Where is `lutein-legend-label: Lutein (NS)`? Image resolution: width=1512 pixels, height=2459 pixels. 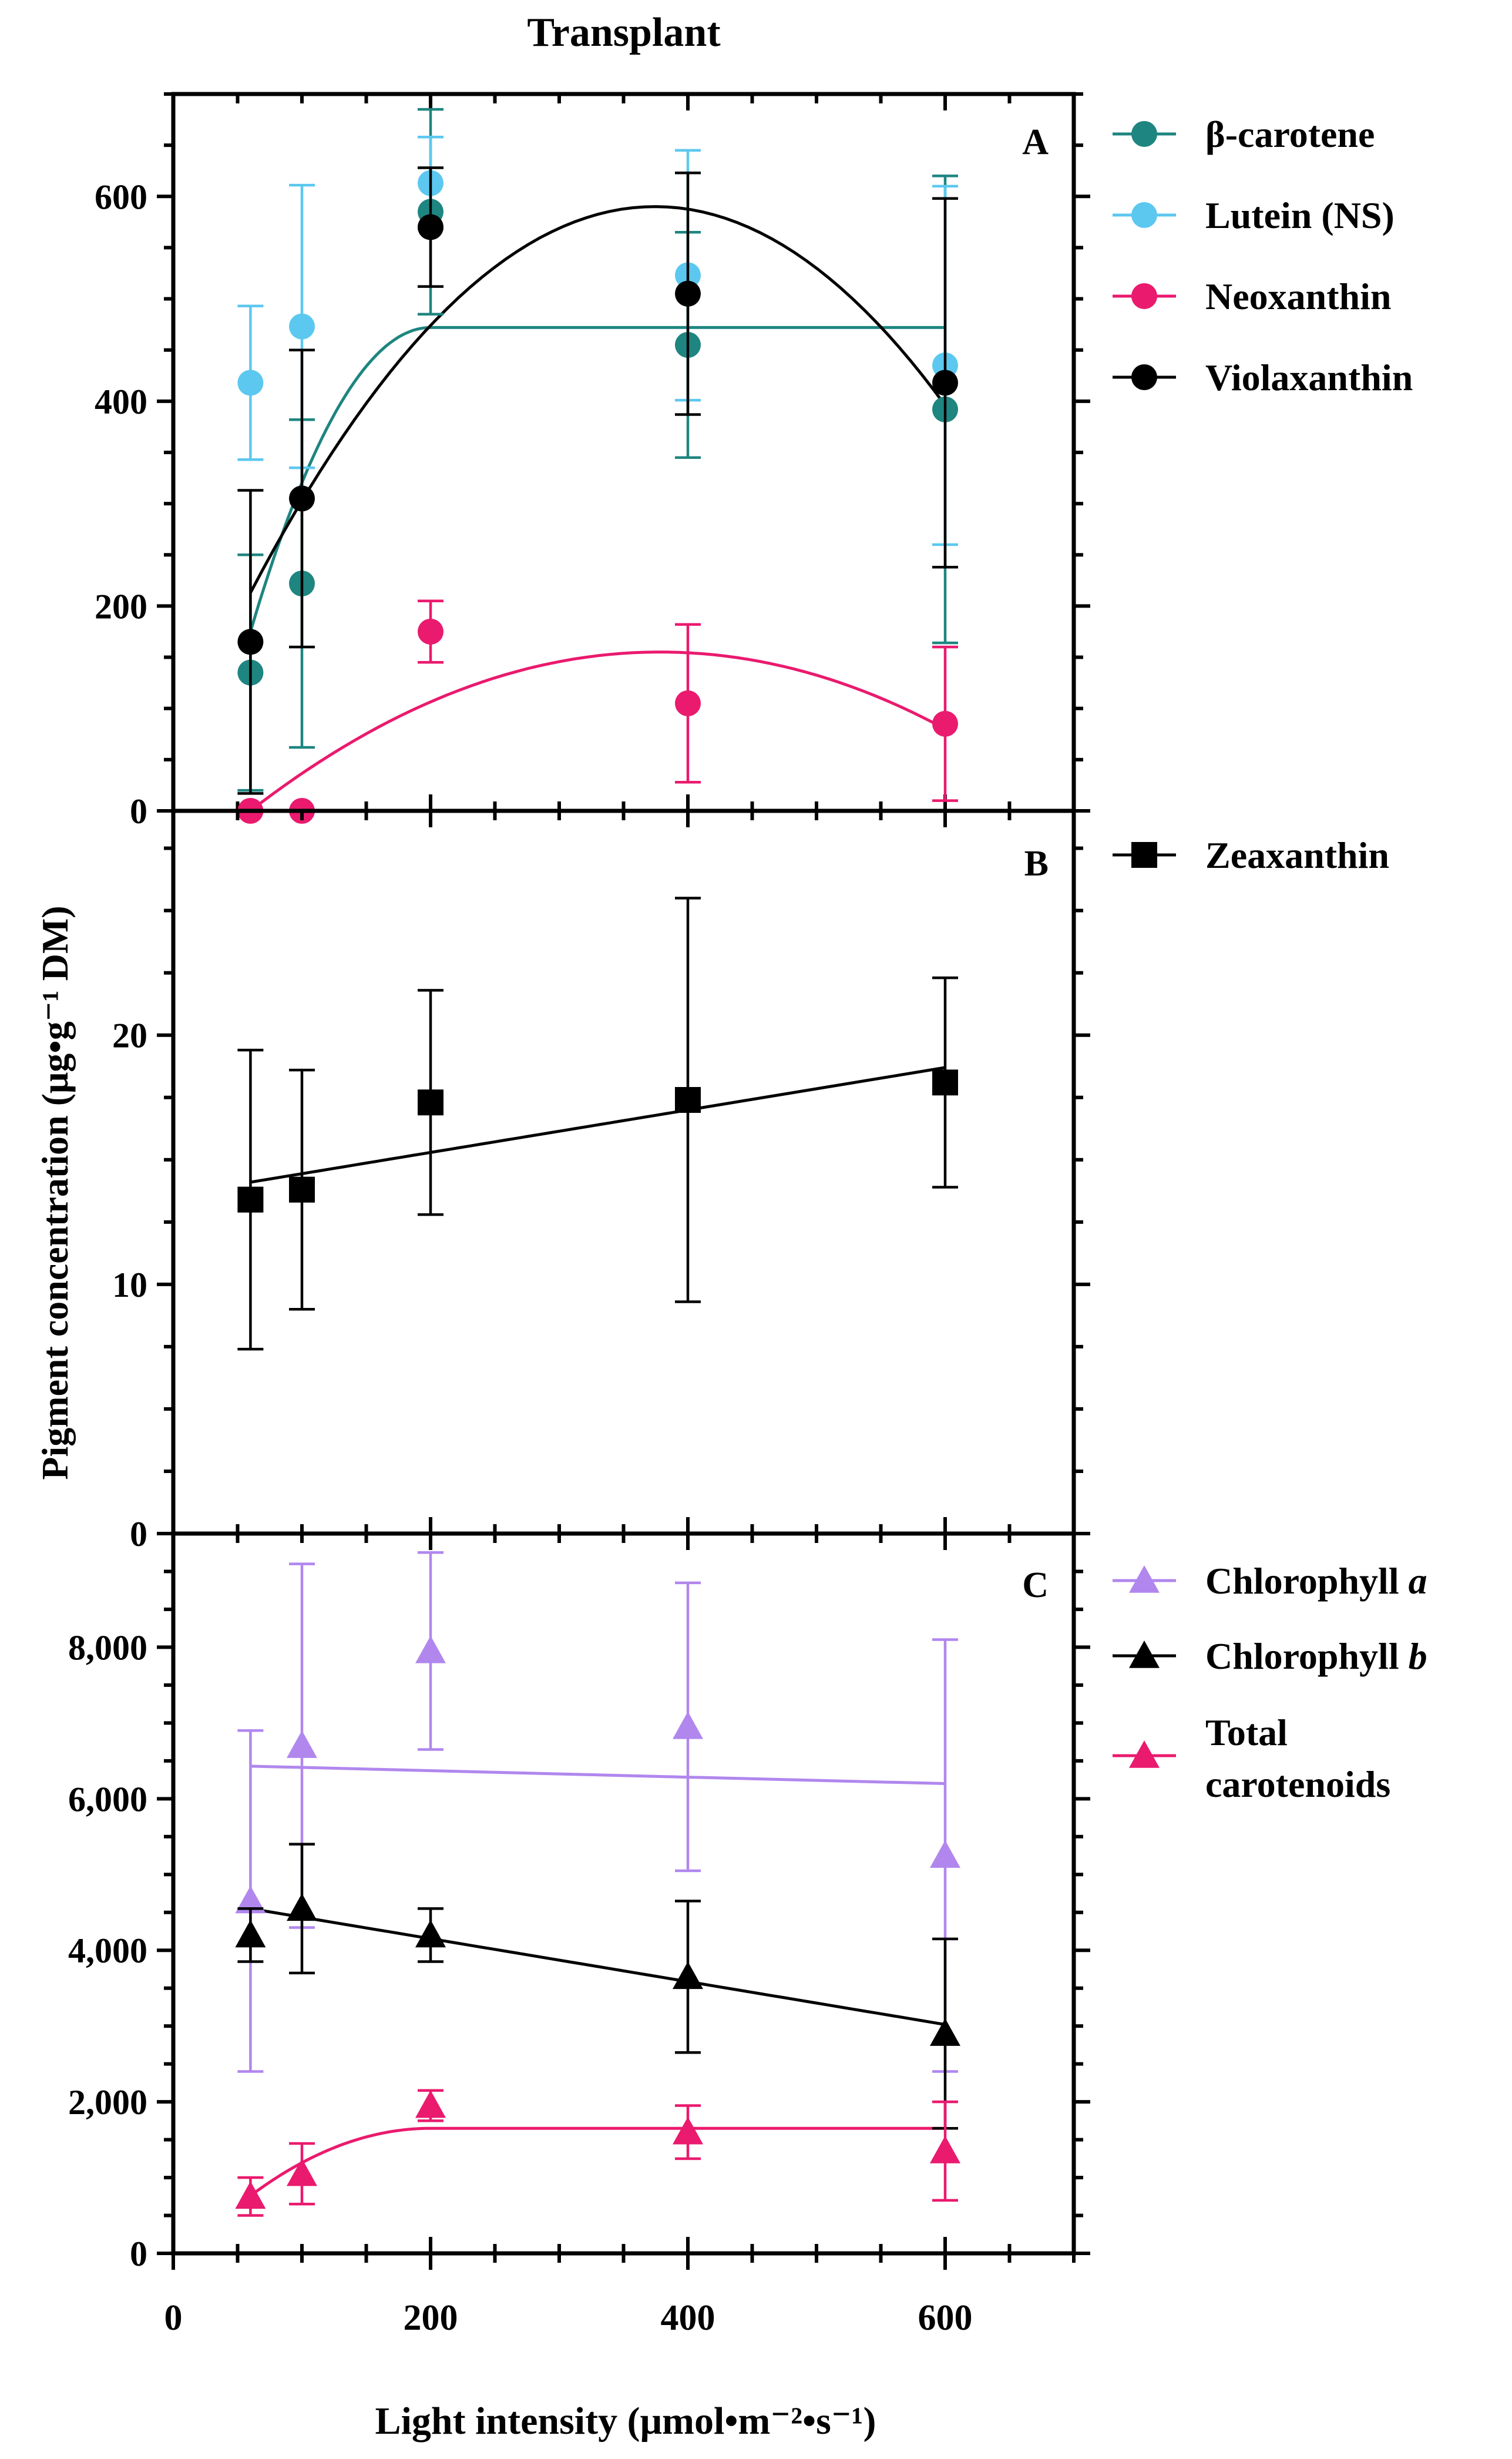
lutein-legend-label: Lutein (NS) is located at coordinates (1300, 215).